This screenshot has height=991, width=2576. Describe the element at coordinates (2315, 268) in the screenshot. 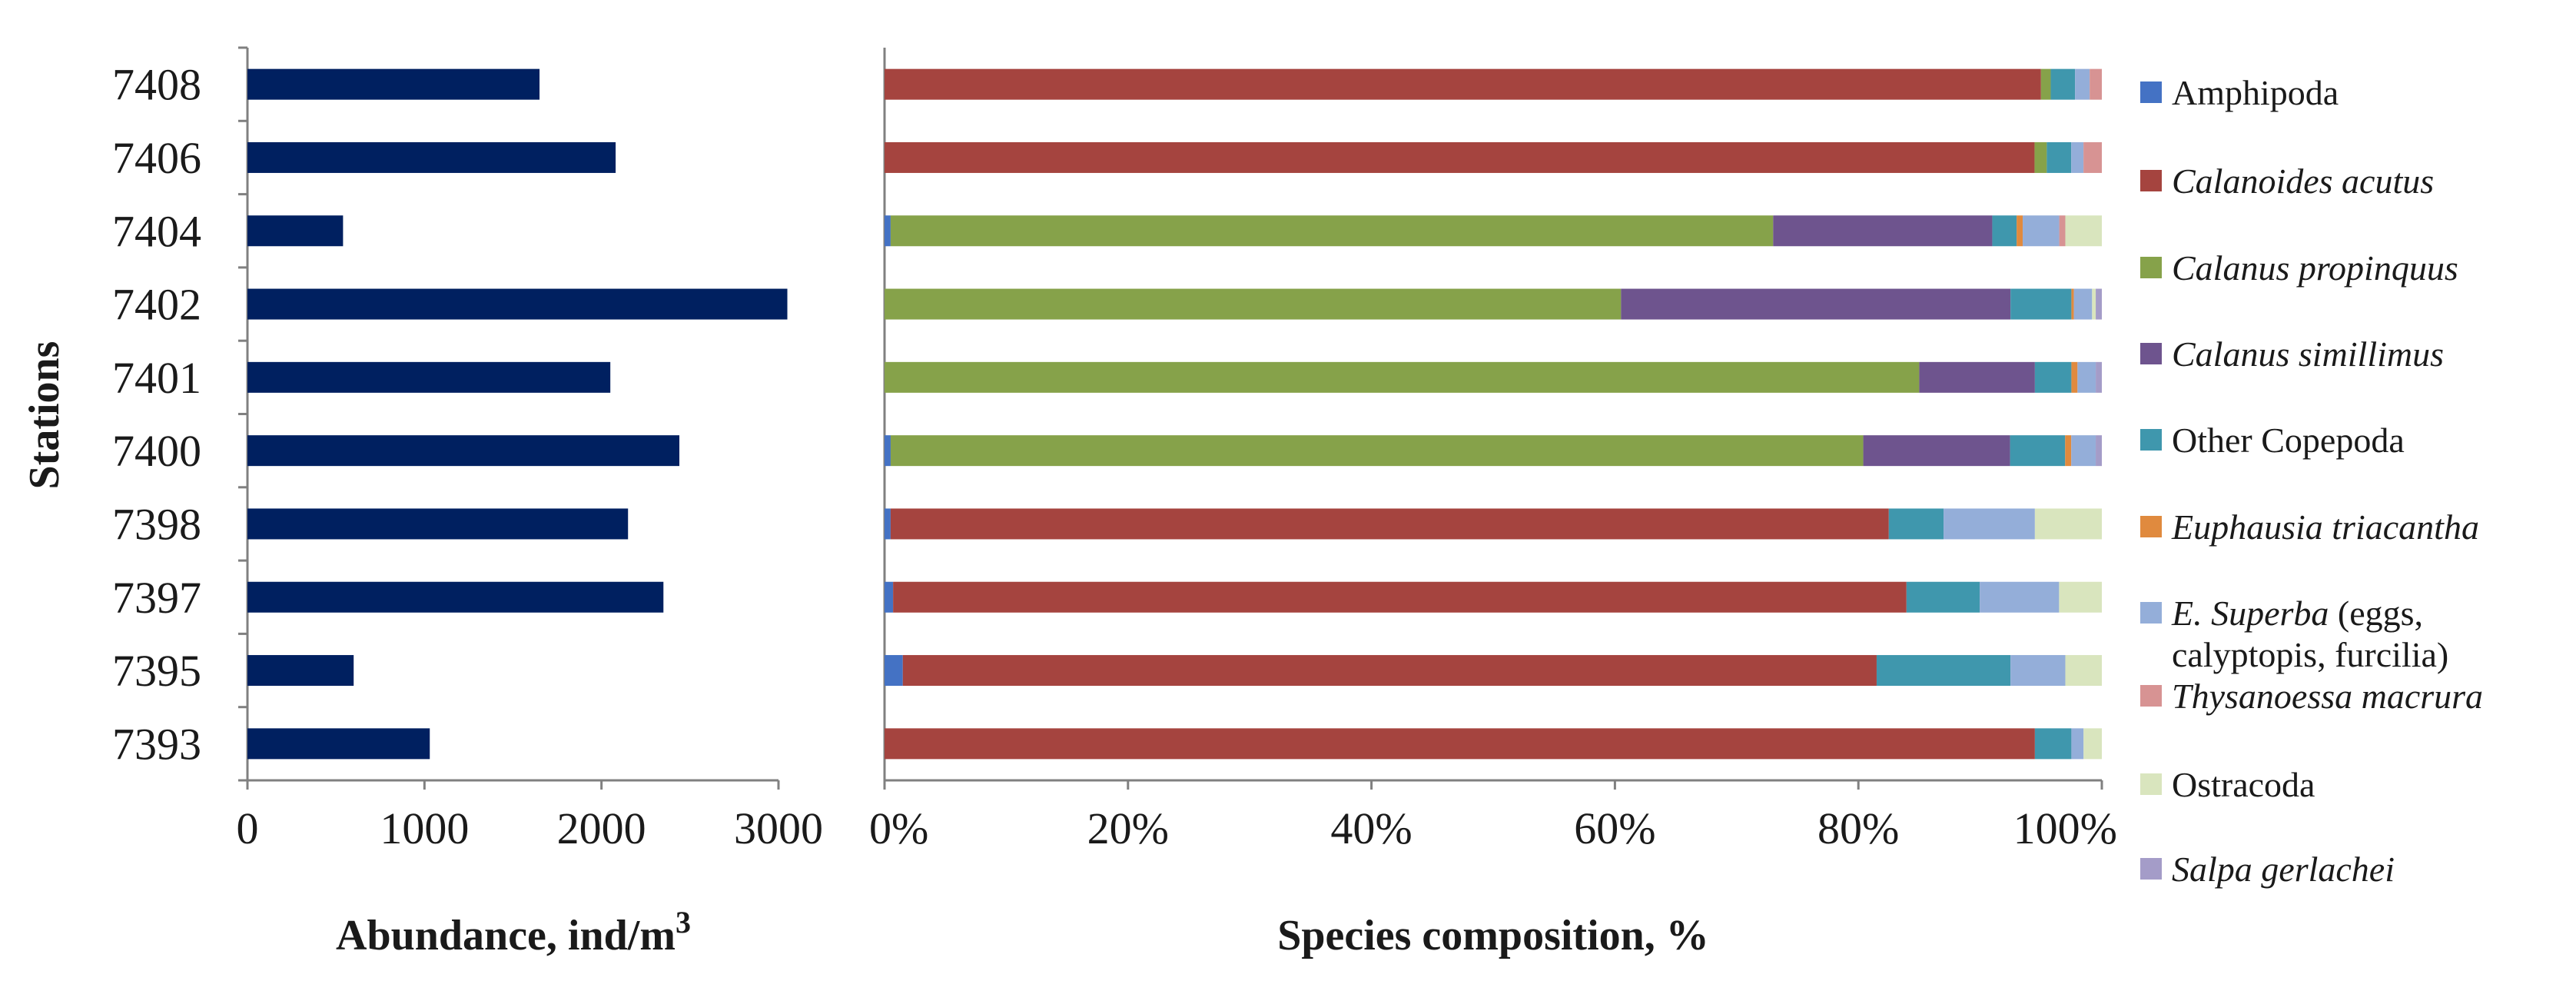

I see `legend-label-2: Calanus propinquus` at that location.